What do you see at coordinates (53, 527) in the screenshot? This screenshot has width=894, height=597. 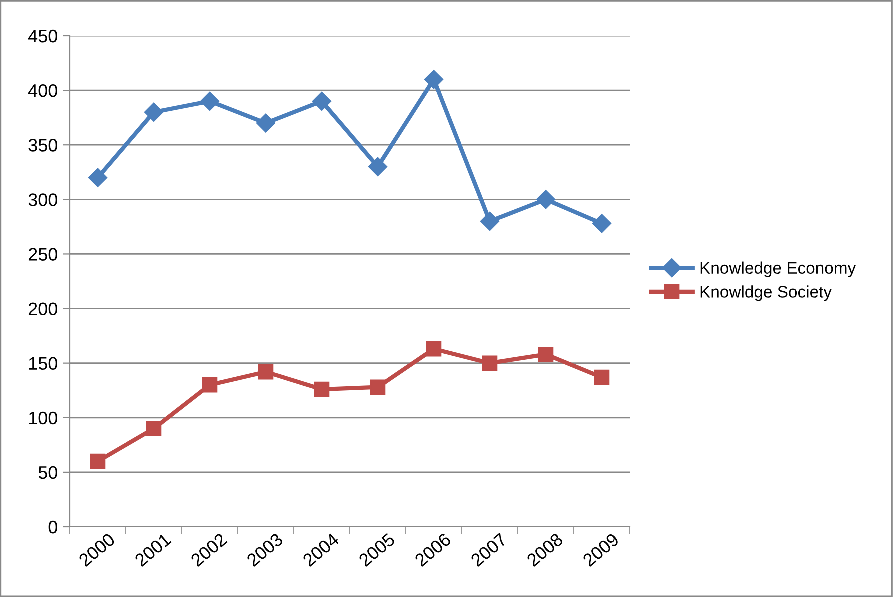 I see `y-tick-label: 0` at bounding box center [53, 527].